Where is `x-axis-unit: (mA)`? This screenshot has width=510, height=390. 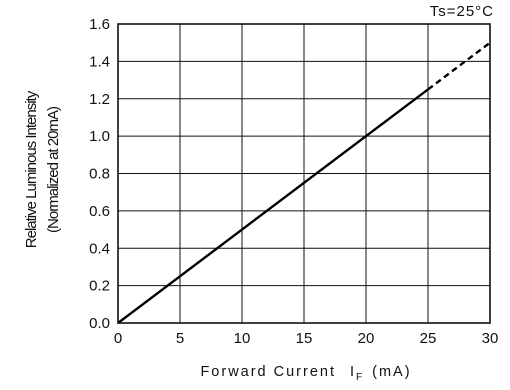
x-axis-unit: (mA) is located at coordinates (391, 372).